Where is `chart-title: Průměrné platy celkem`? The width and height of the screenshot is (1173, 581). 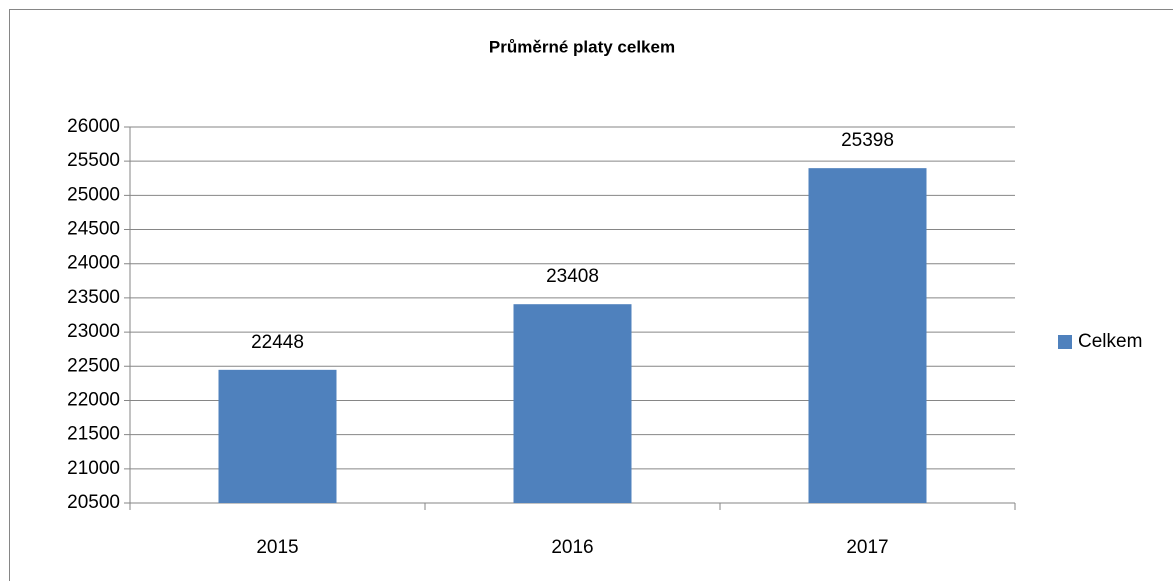 chart-title: Průměrné platy celkem is located at coordinates (582, 46).